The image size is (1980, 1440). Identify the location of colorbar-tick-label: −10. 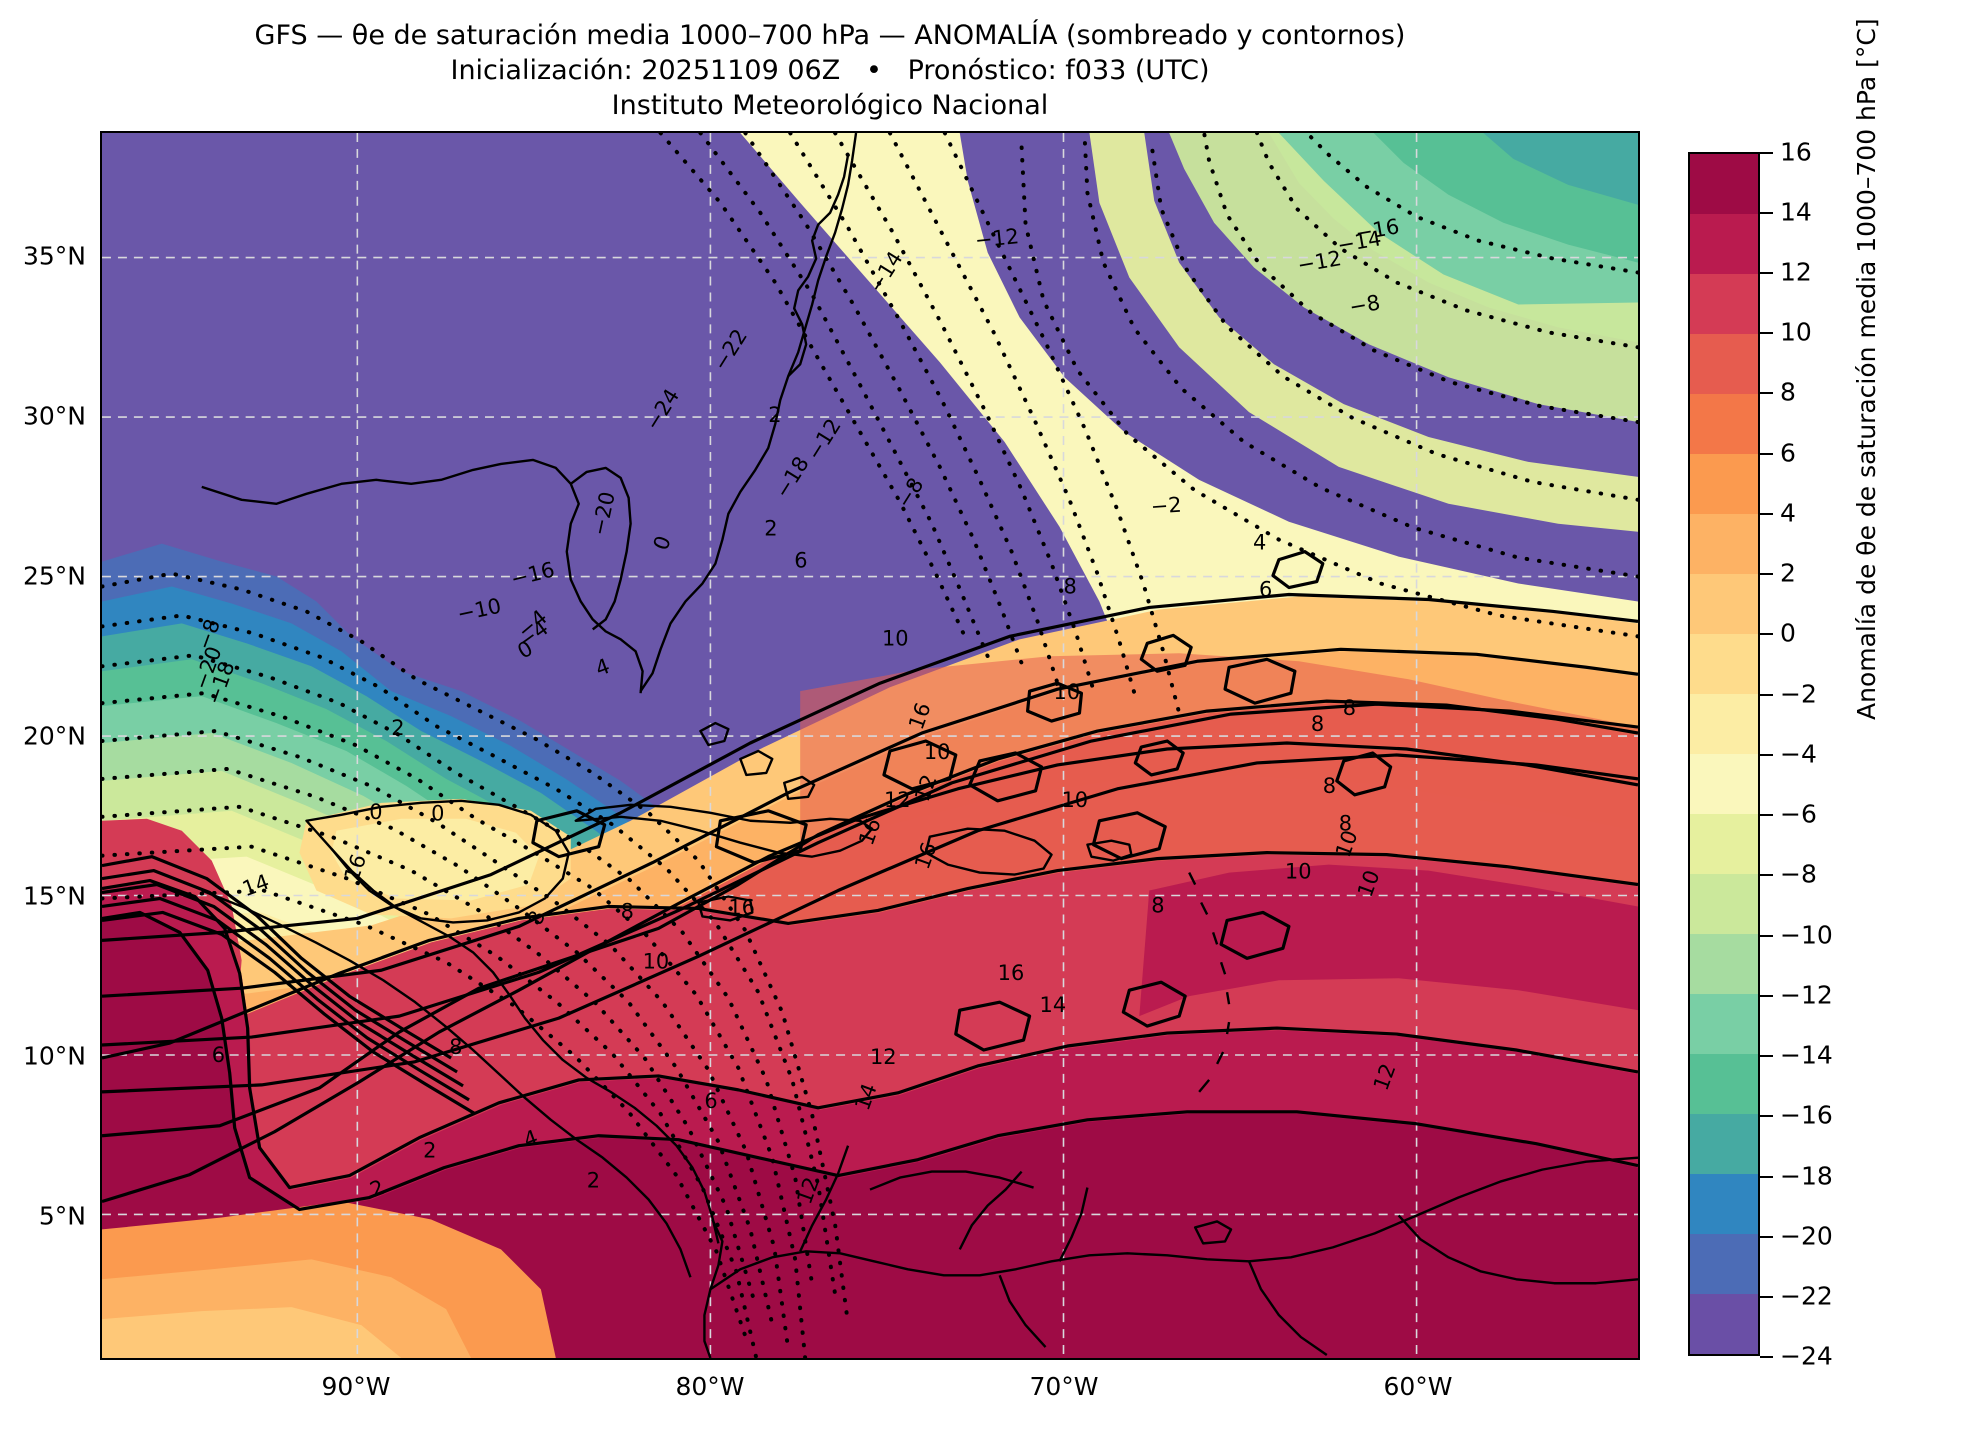
(1806, 935).